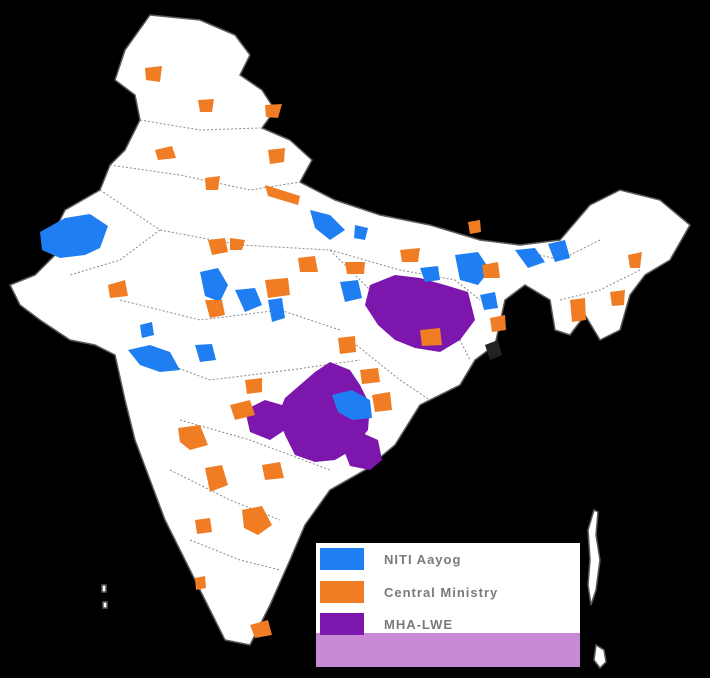 The width and height of the screenshot is (710, 678). What do you see at coordinates (153, 74) in the screenshot?
I see `central-region-jk` at bounding box center [153, 74].